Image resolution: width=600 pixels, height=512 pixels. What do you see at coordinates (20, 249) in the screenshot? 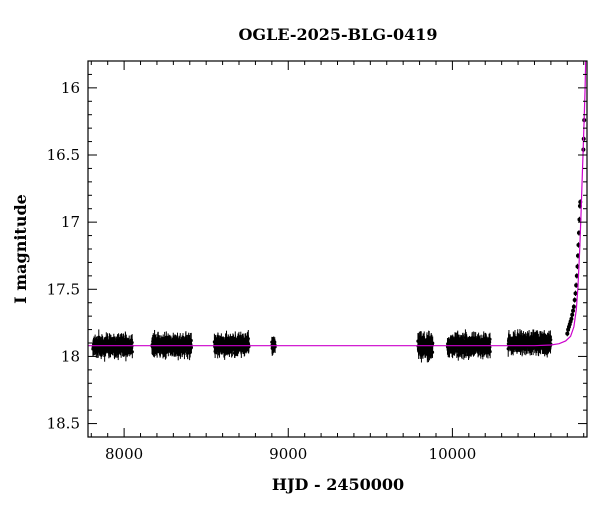
I see `y-axis-label: I magnitude` at bounding box center [20, 249].